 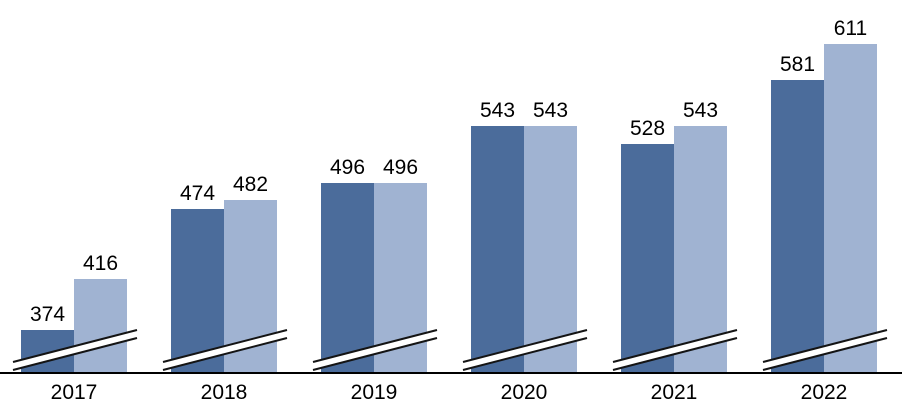 I want to click on value-label: 528, so click(x=647, y=129).